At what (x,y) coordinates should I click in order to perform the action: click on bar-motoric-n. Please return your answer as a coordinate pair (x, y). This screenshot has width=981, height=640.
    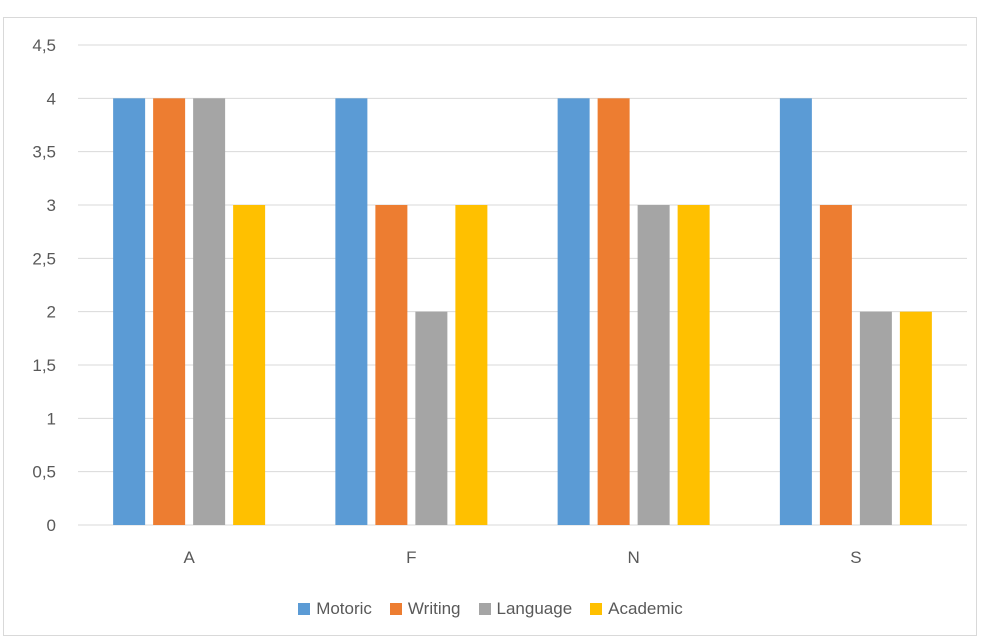
    Looking at the image, I should click on (573, 311).